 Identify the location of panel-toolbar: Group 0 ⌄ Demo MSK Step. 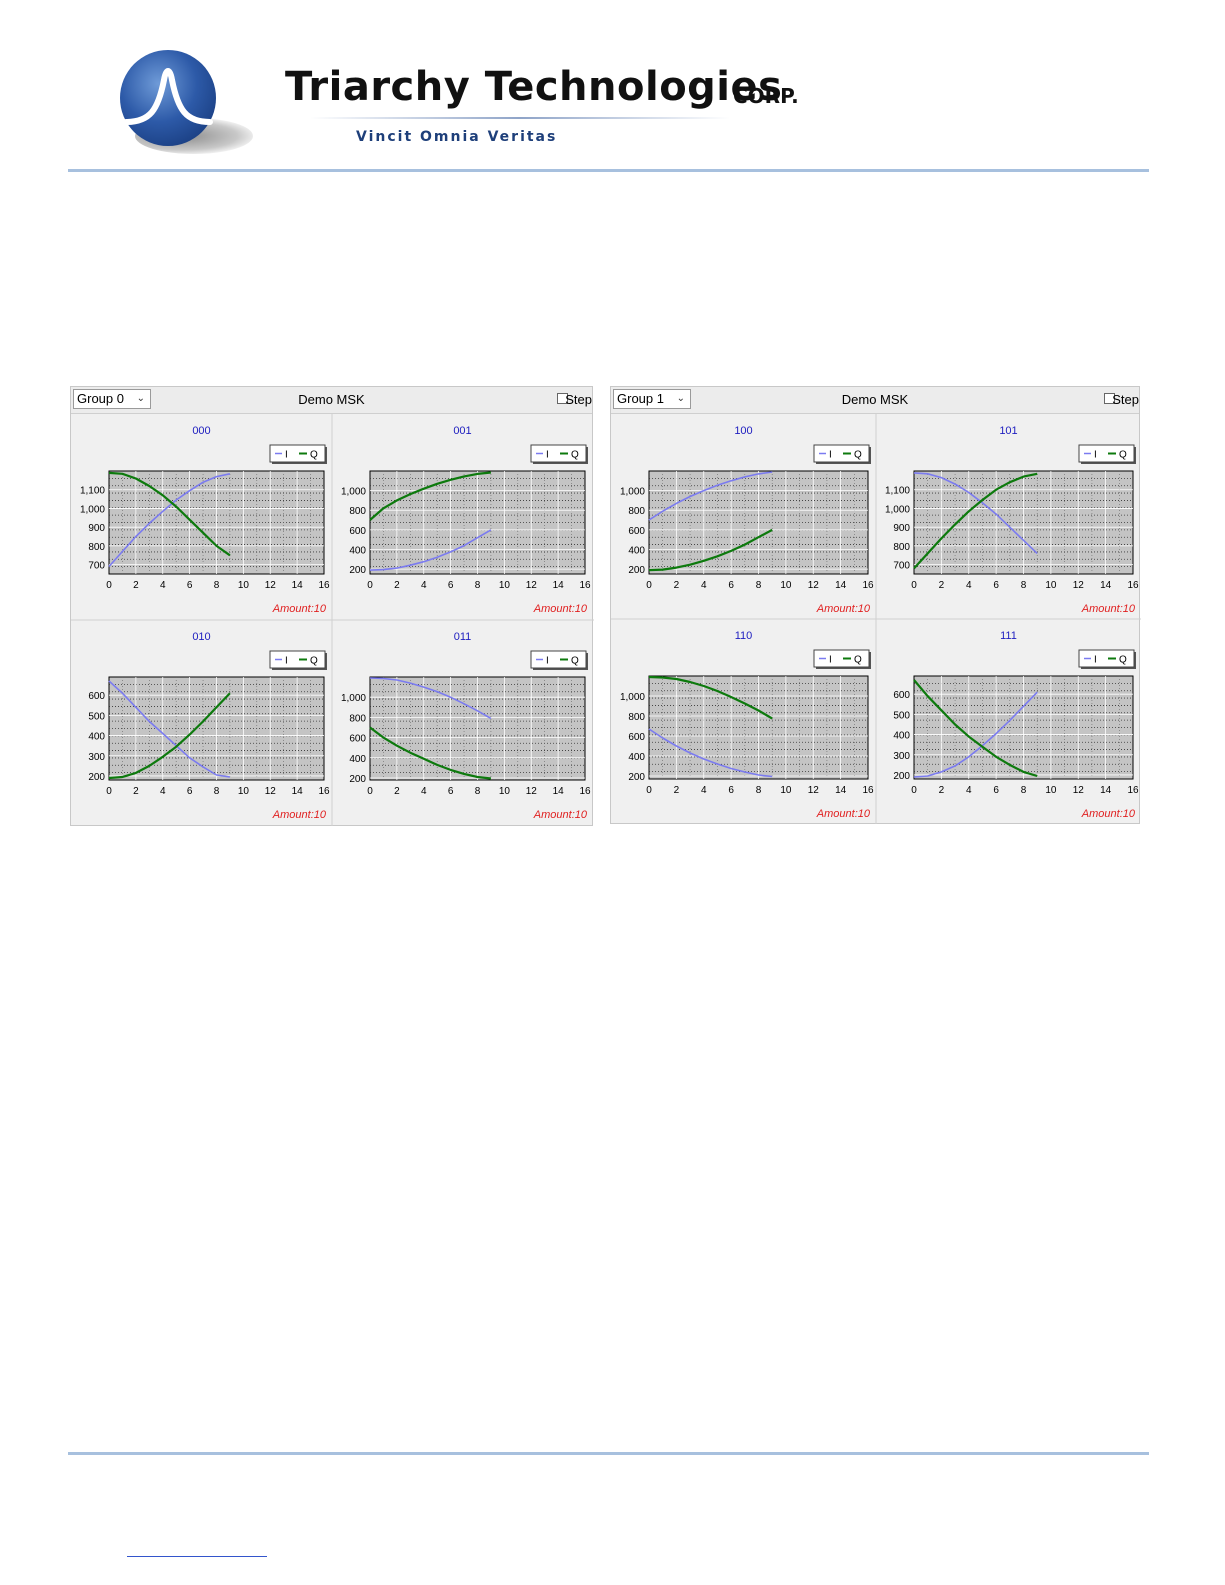
(331, 400).